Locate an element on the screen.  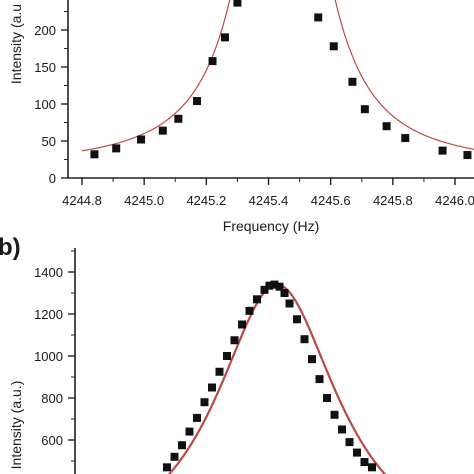
panel-a-y-tick-label: 100 is located at coordinates (45, 104).